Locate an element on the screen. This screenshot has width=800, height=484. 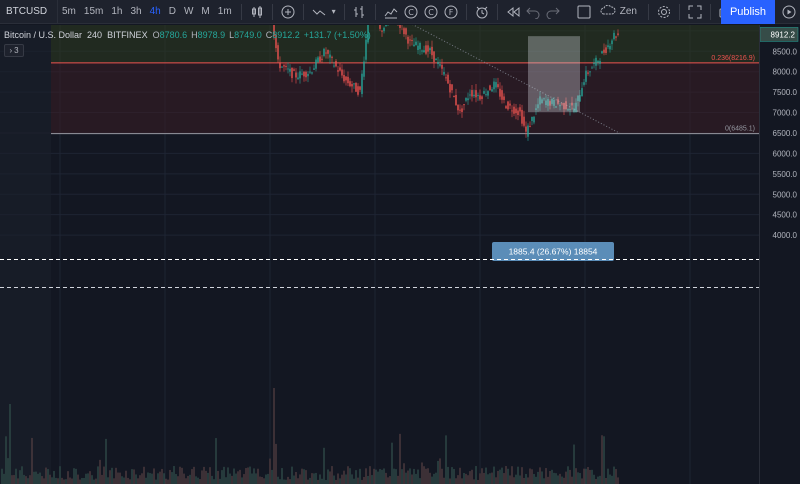
indicators-icon is located at coordinates (391, 12).